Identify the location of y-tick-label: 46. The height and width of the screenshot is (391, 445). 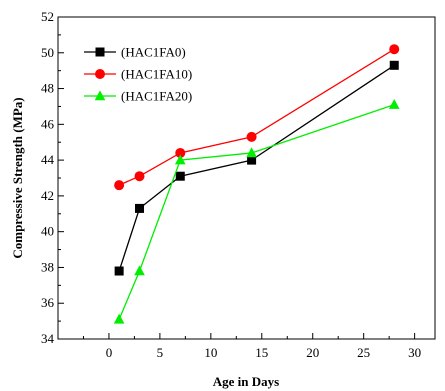
(48, 123).